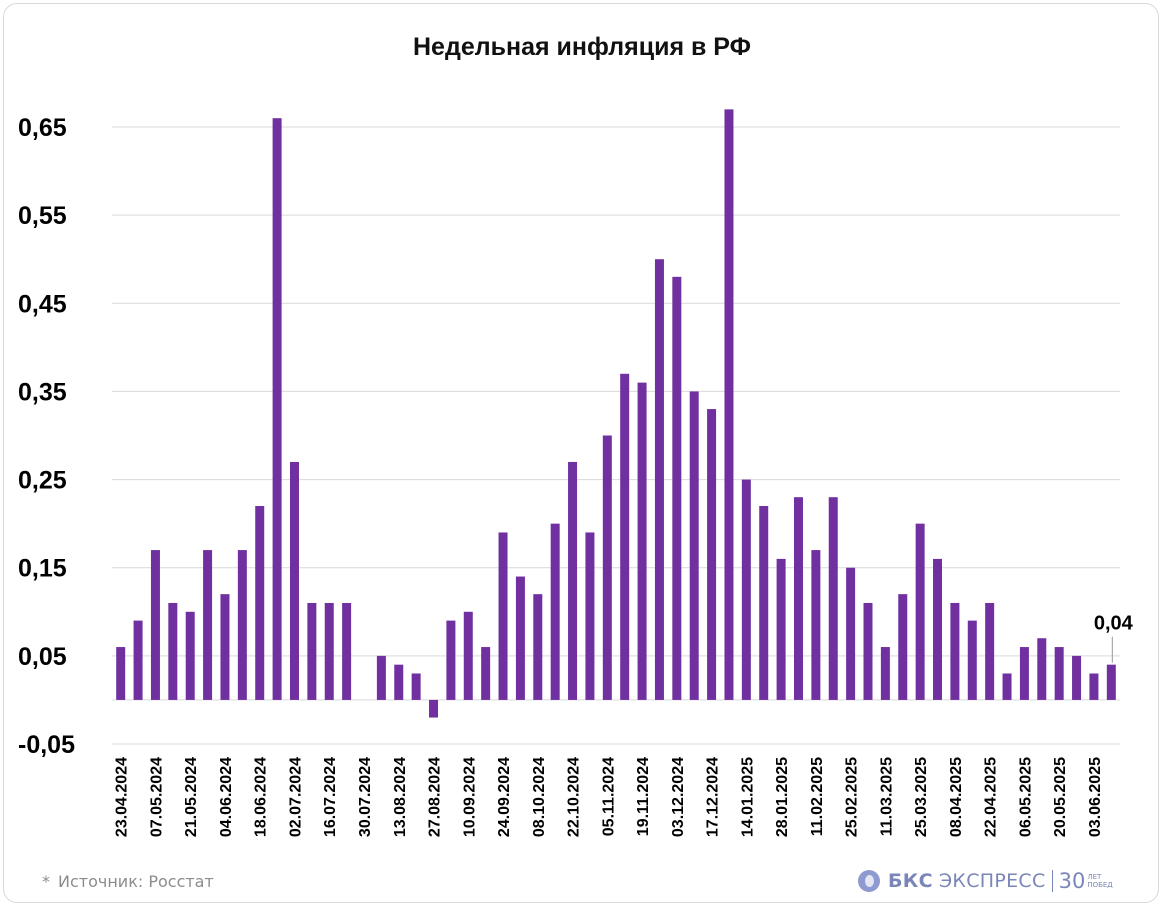 This screenshot has width=1164, height=908. I want to click on y-tick-label: 0,35, so click(42, 392).